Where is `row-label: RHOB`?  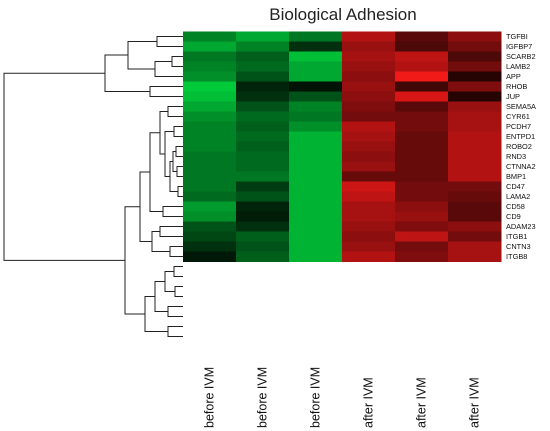
row-label: RHOB is located at coordinates (516, 86).